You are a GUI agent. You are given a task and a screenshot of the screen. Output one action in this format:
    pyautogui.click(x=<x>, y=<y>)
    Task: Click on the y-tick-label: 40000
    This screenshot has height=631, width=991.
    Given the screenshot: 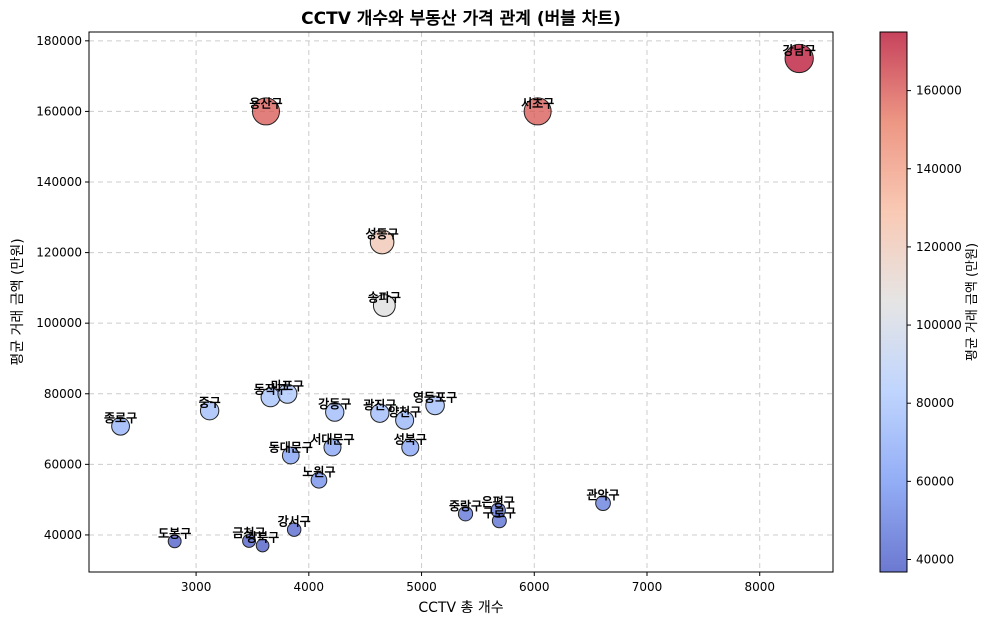 What is the action you would take?
    pyautogui.click(x=63, y=535)
    